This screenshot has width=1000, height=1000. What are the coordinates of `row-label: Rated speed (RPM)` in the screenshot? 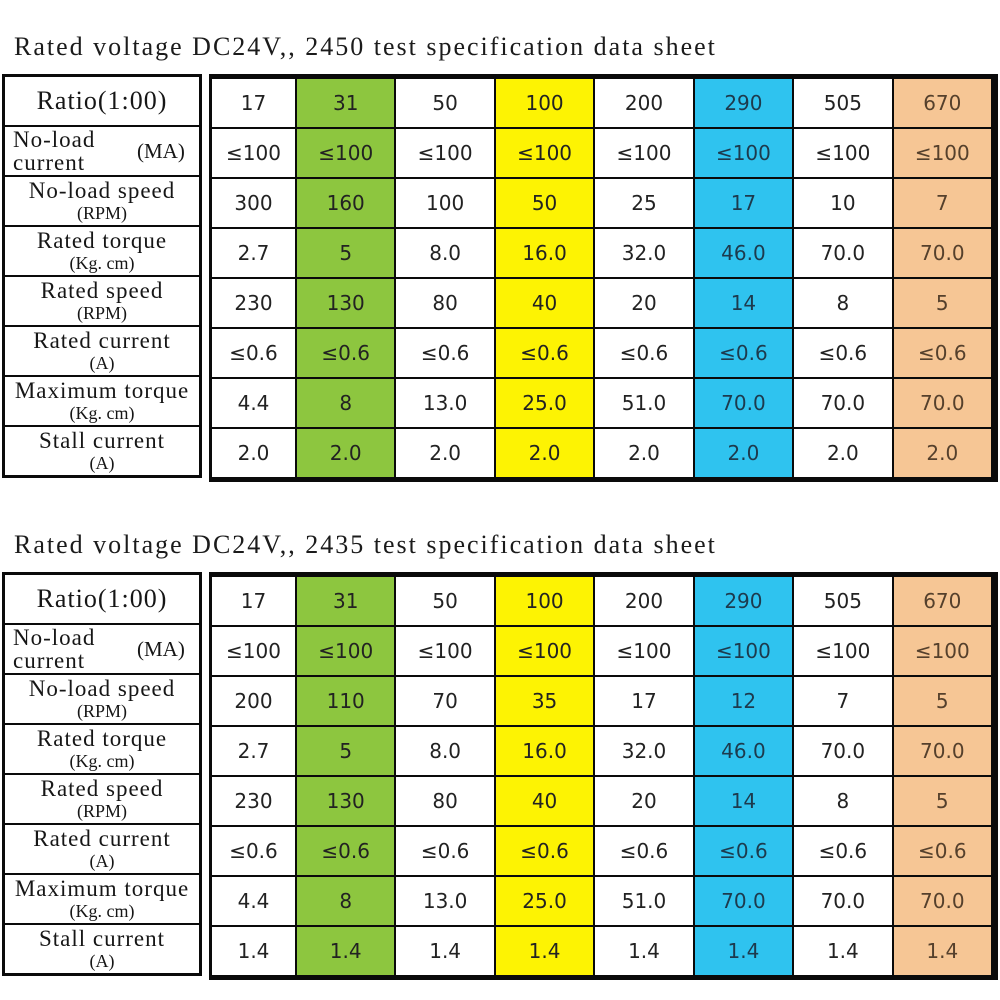 It's located at (102, 799).